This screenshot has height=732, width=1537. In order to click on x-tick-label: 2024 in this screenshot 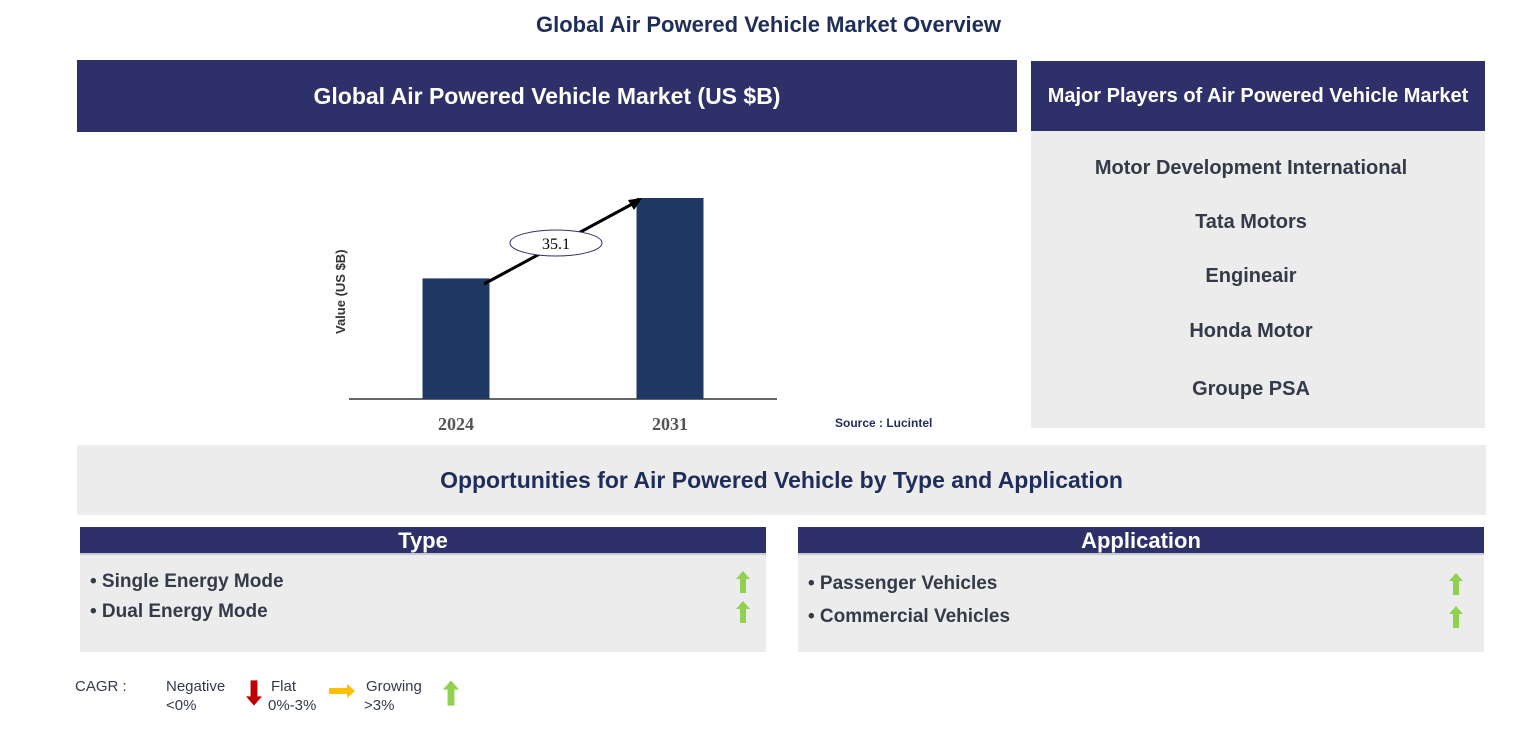, I will do `click(456, 424)`.